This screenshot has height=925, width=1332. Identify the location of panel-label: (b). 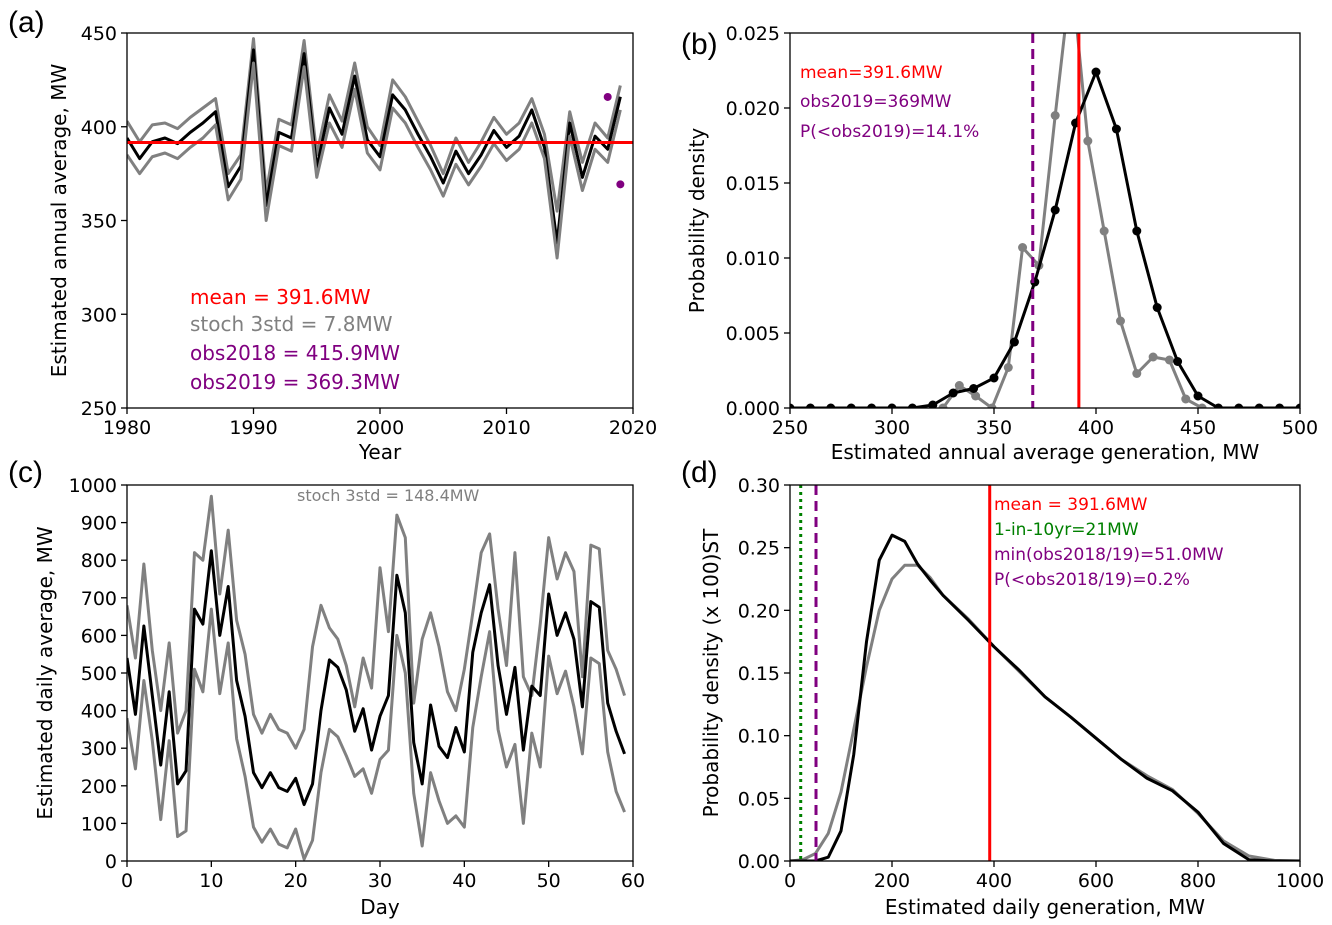
(699, 44).